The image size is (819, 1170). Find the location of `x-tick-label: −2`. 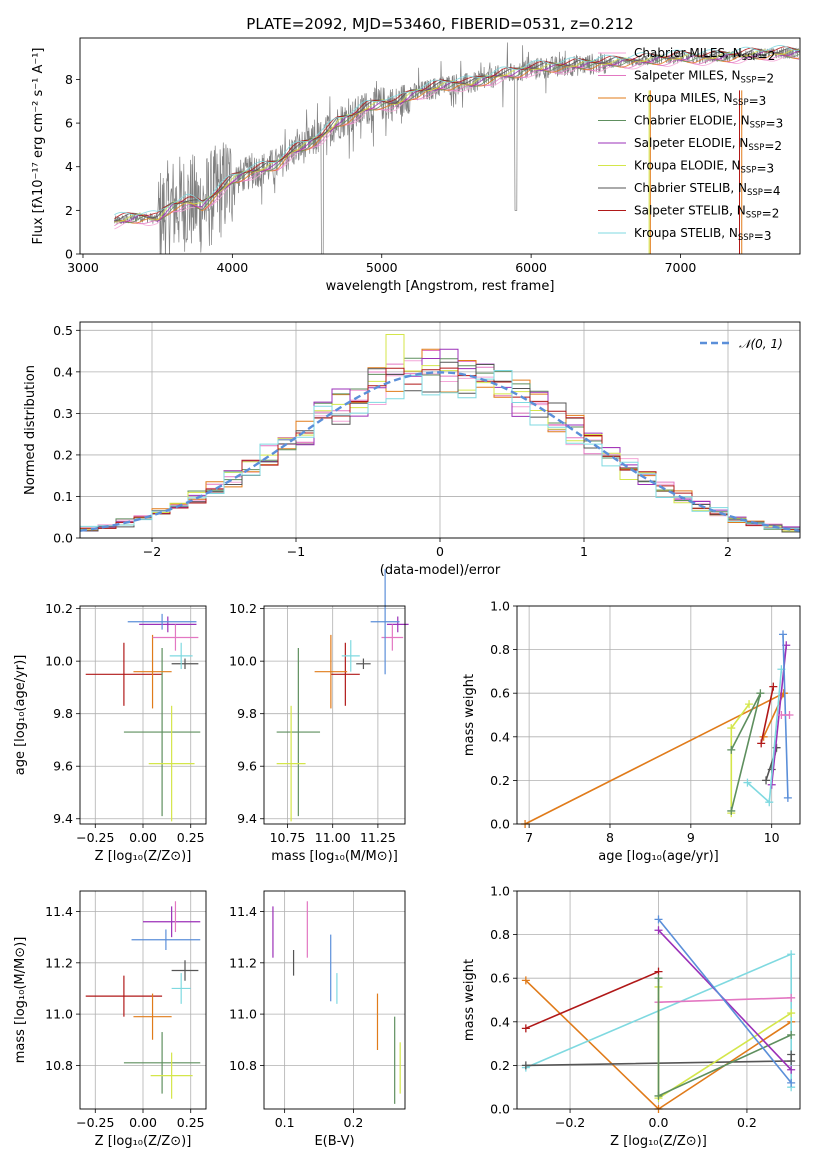

x-tick-label: −2 is located at coordinates (152, 551).